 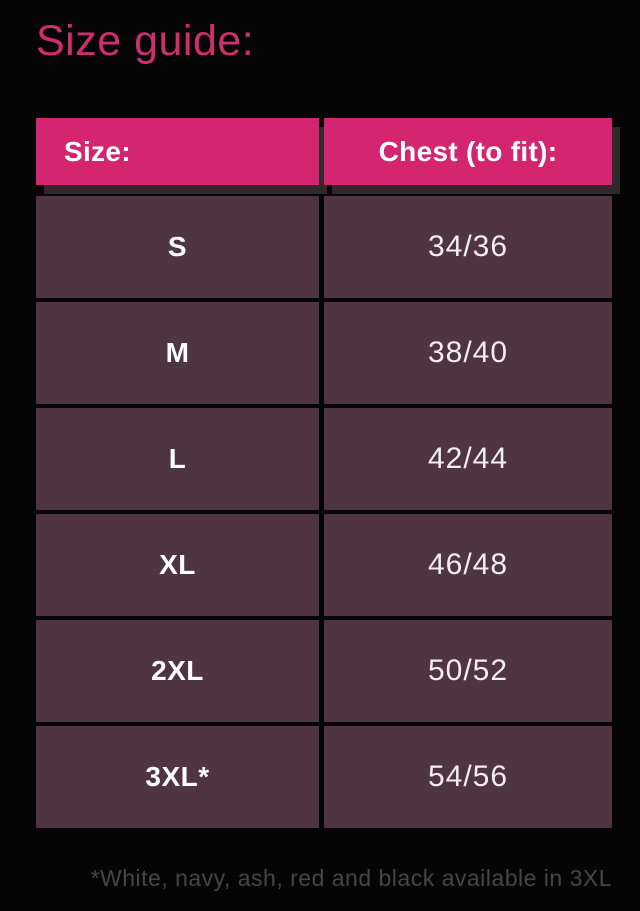 I want to click on chest-cell: 50/52, so click(x=468, y=671).